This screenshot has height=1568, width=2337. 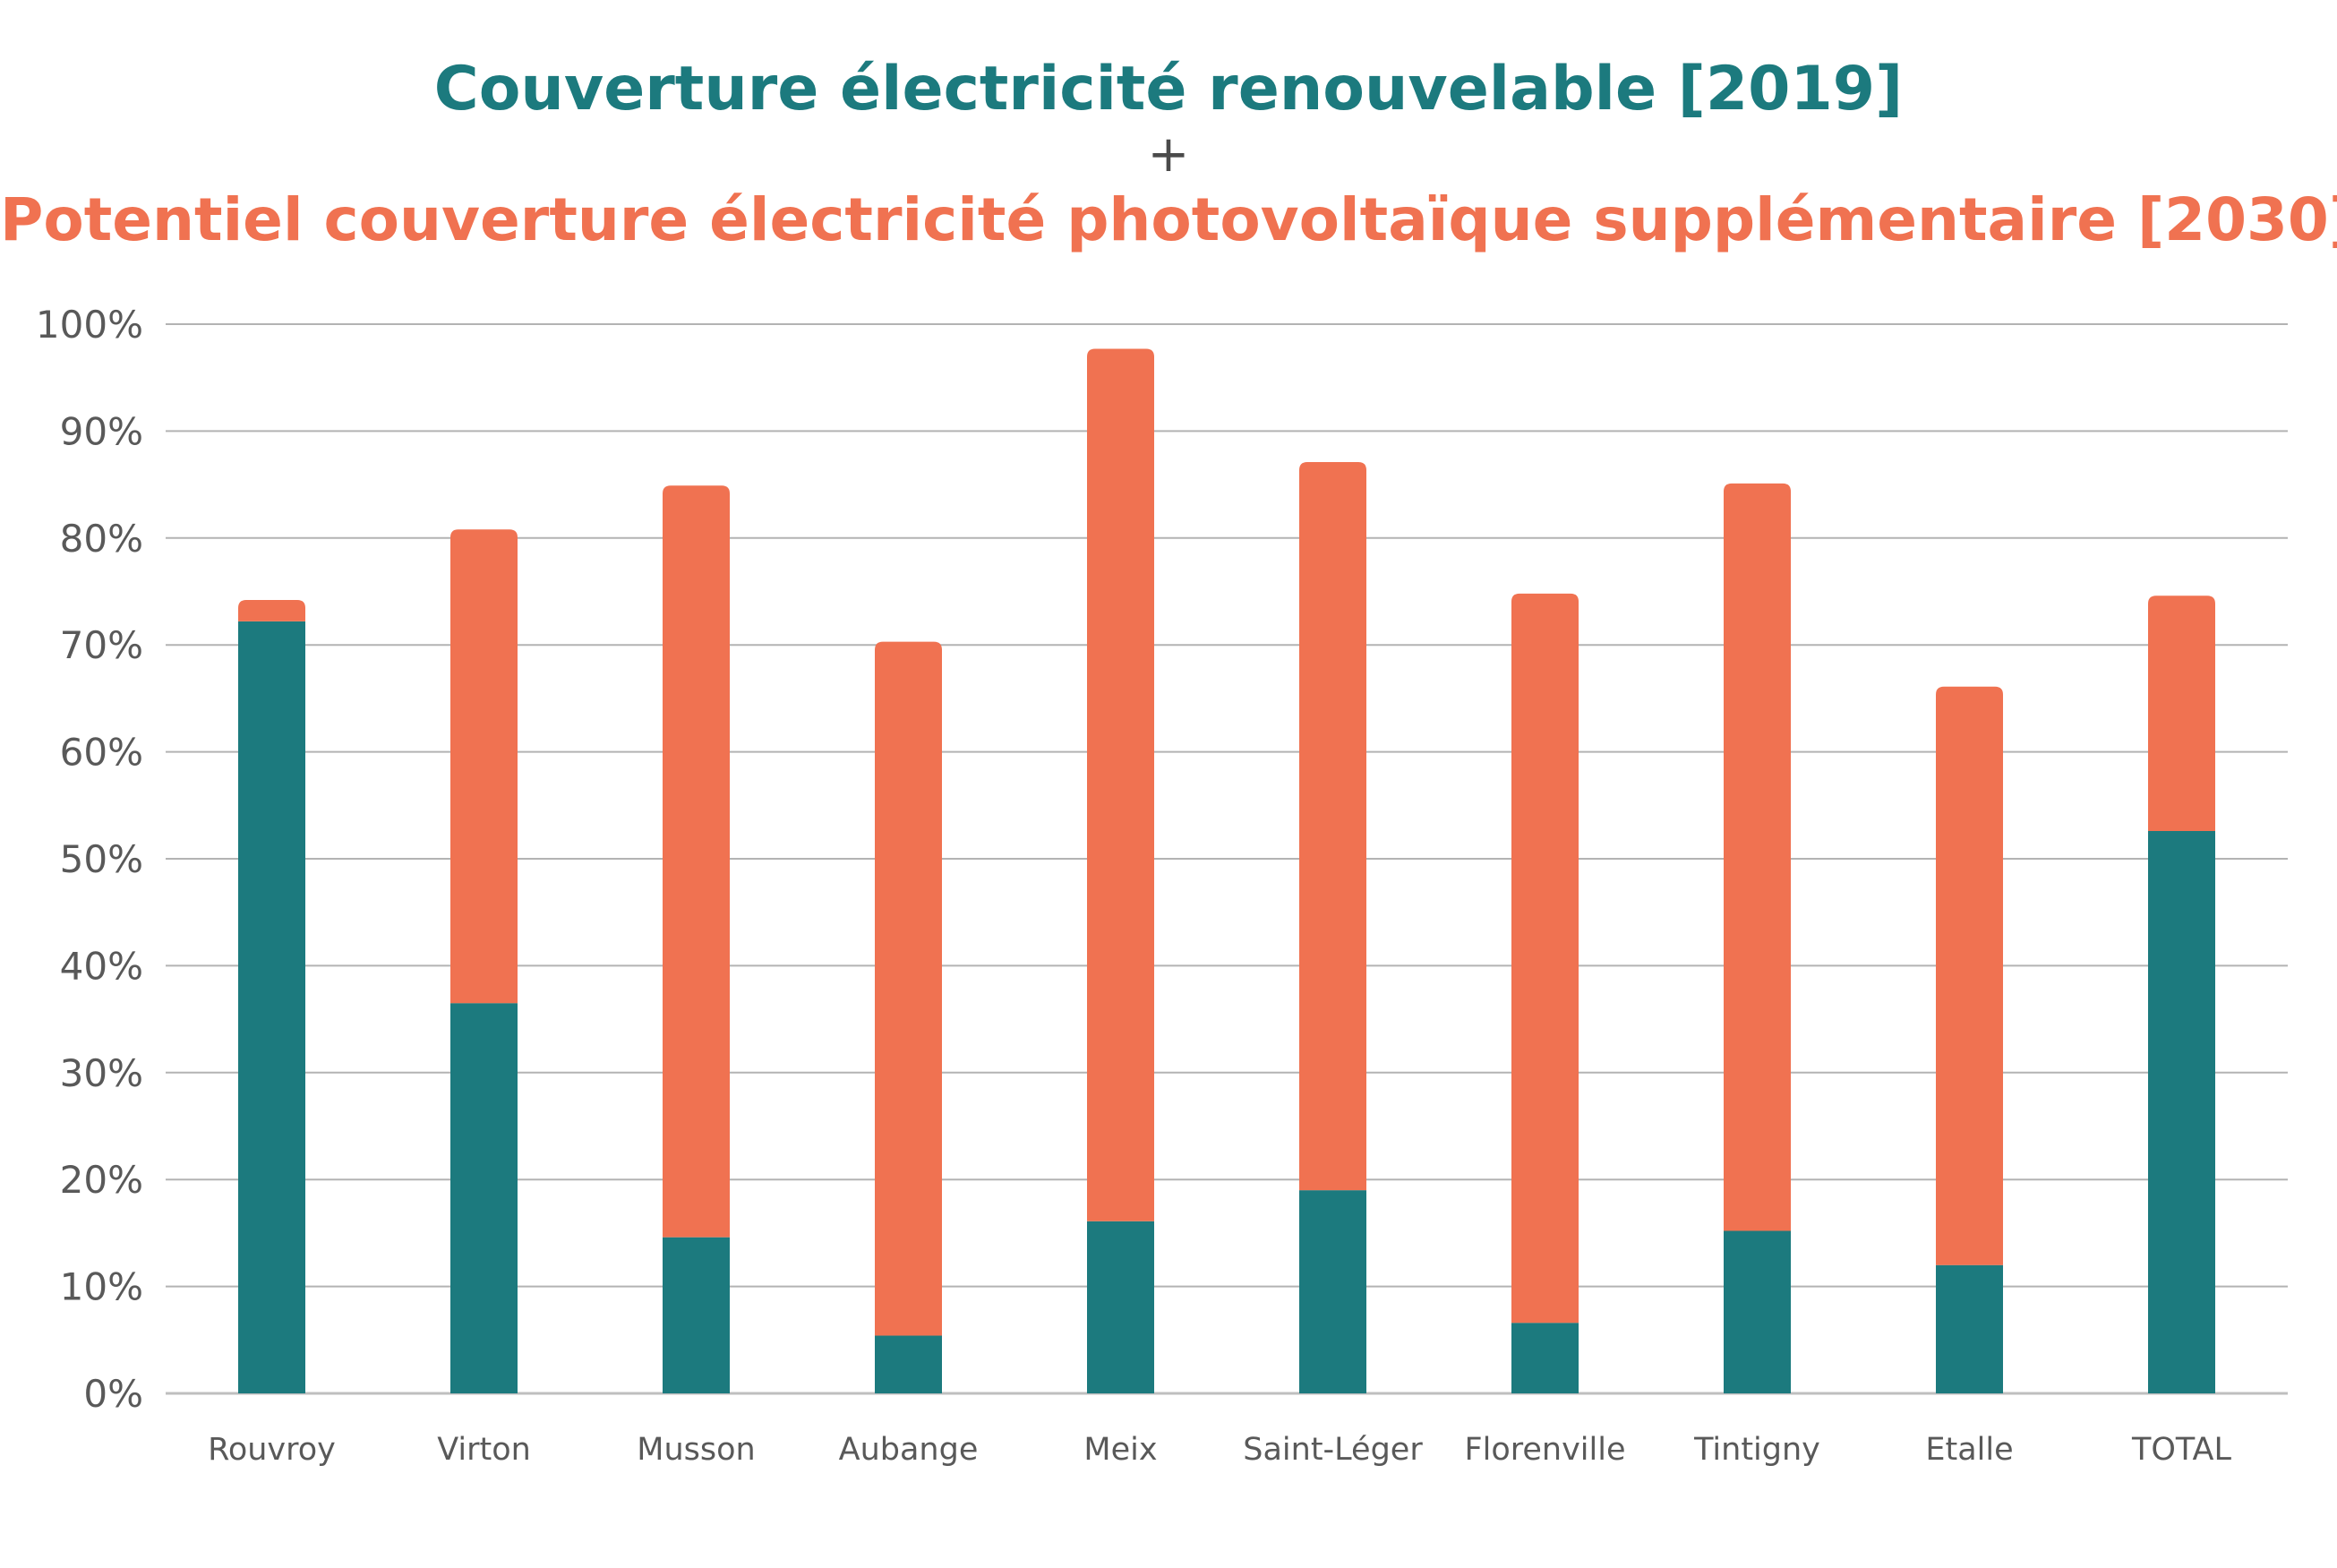 I want to click on x-category-label: Florenville, so click(x=1545, y=1450).